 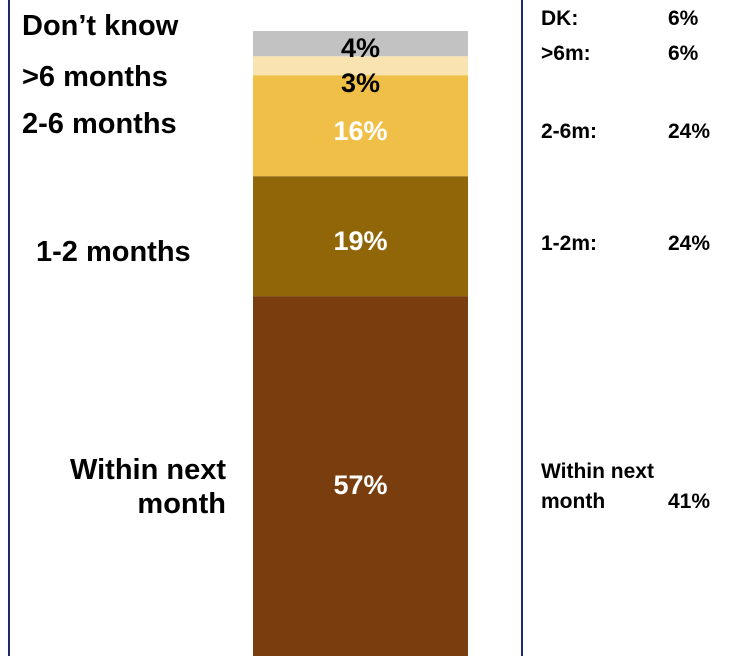 What do you see at coordinates (689, 501) in the screenshot?
I see `comparison-value-within-next-month: 41%` at bounding box center [689, 501].